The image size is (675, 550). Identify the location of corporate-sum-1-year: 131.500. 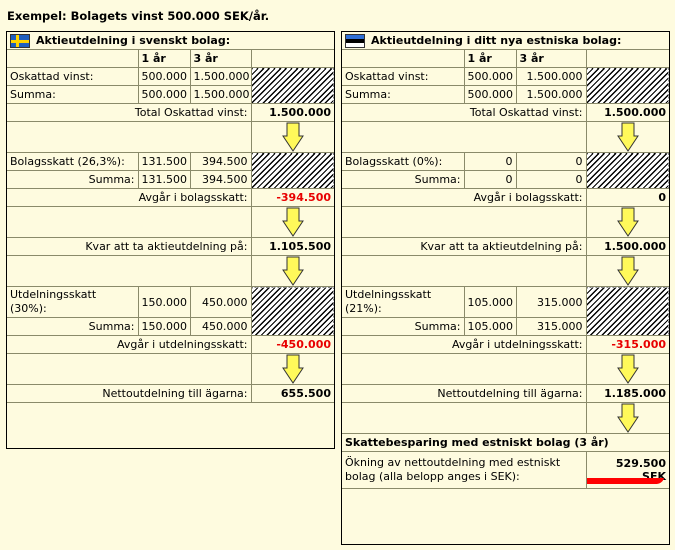
(164, 179).